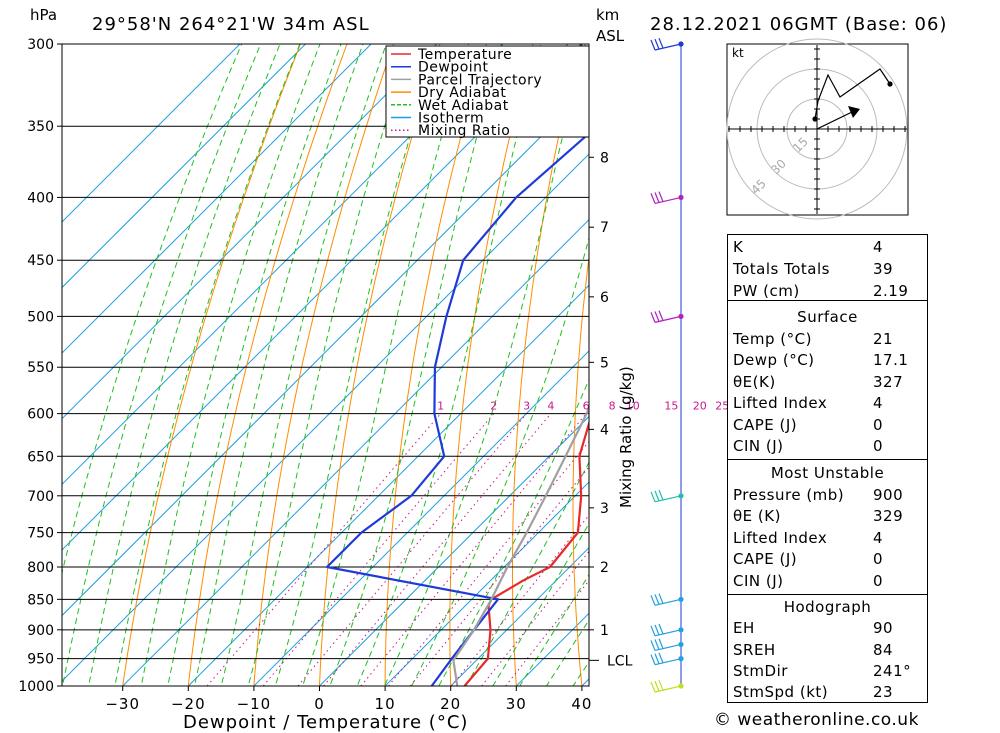  What do you see at coordinates (878, 425) in the screenshot?
I see `surface-value: 0` at bounding box center [878, 425].